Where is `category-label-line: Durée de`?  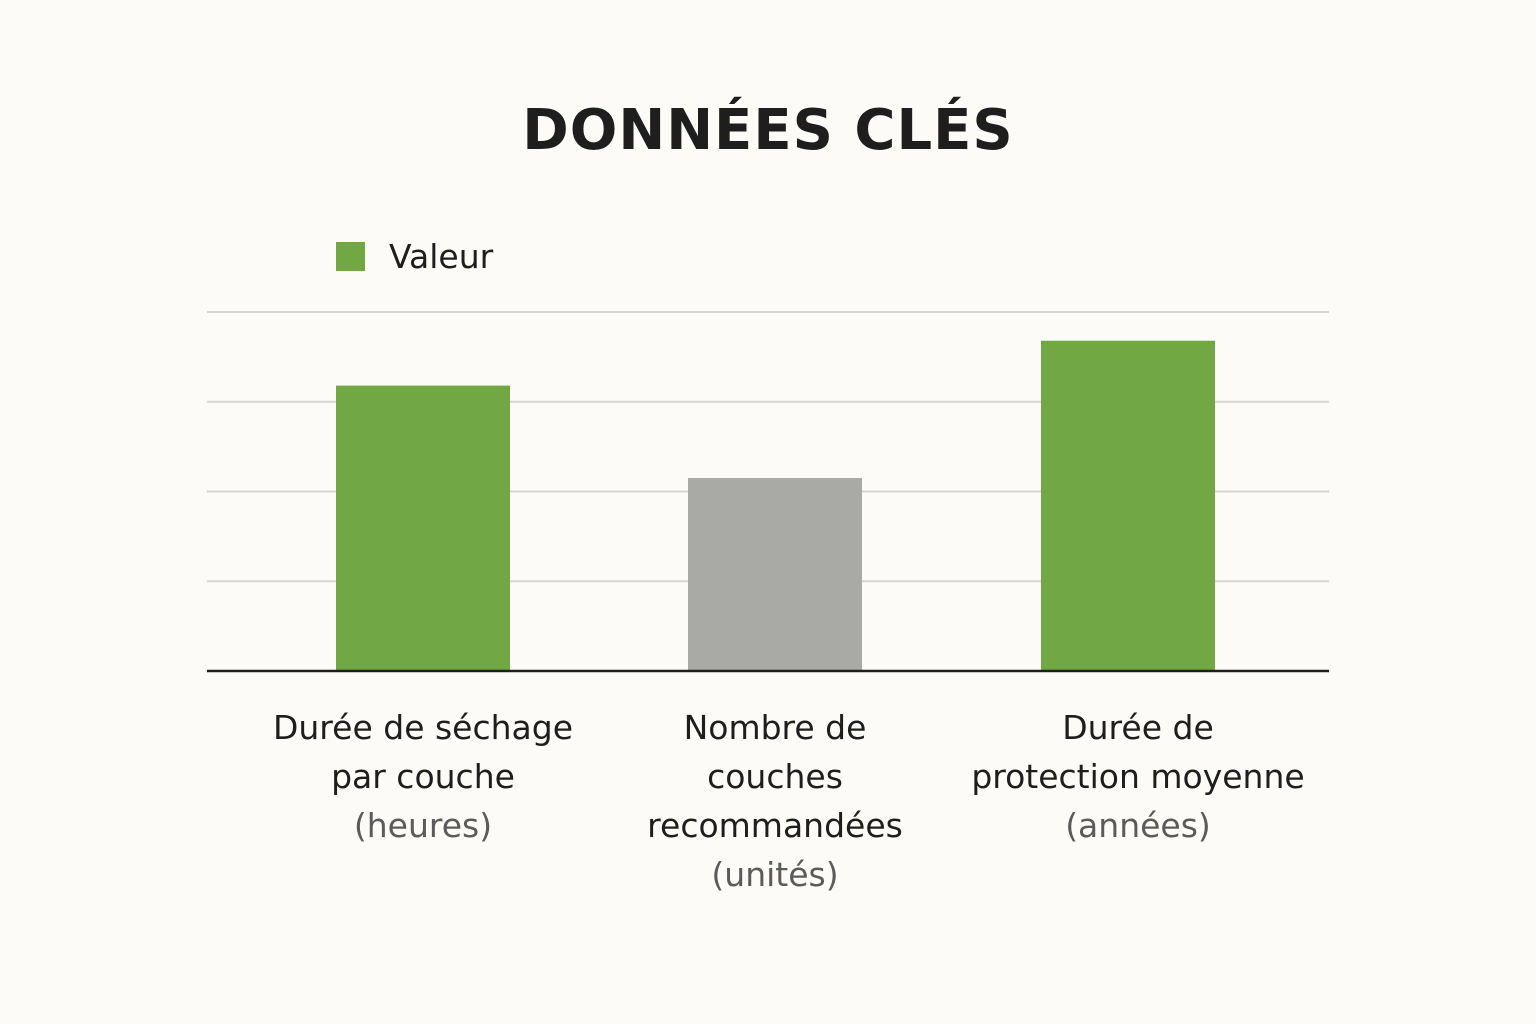
category-label-line: Durée de is located at coordinates (1138, 727).